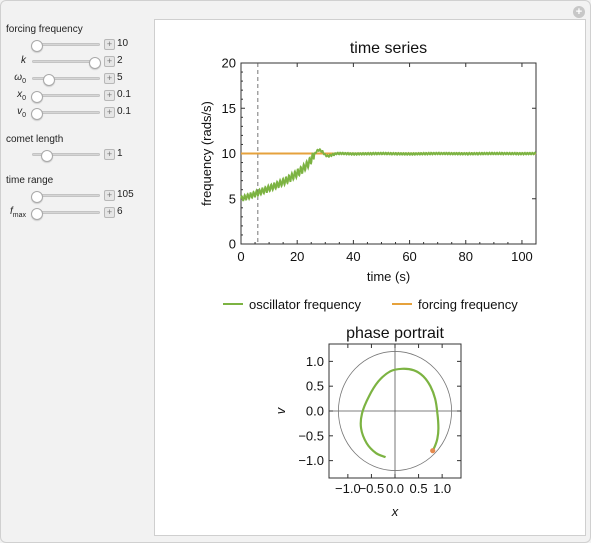 This screenshot has width=591, height=543. Describe the element at coordinates (109, 154) in the screenshot. I see `comet-length-plus-icon: +` at that location.